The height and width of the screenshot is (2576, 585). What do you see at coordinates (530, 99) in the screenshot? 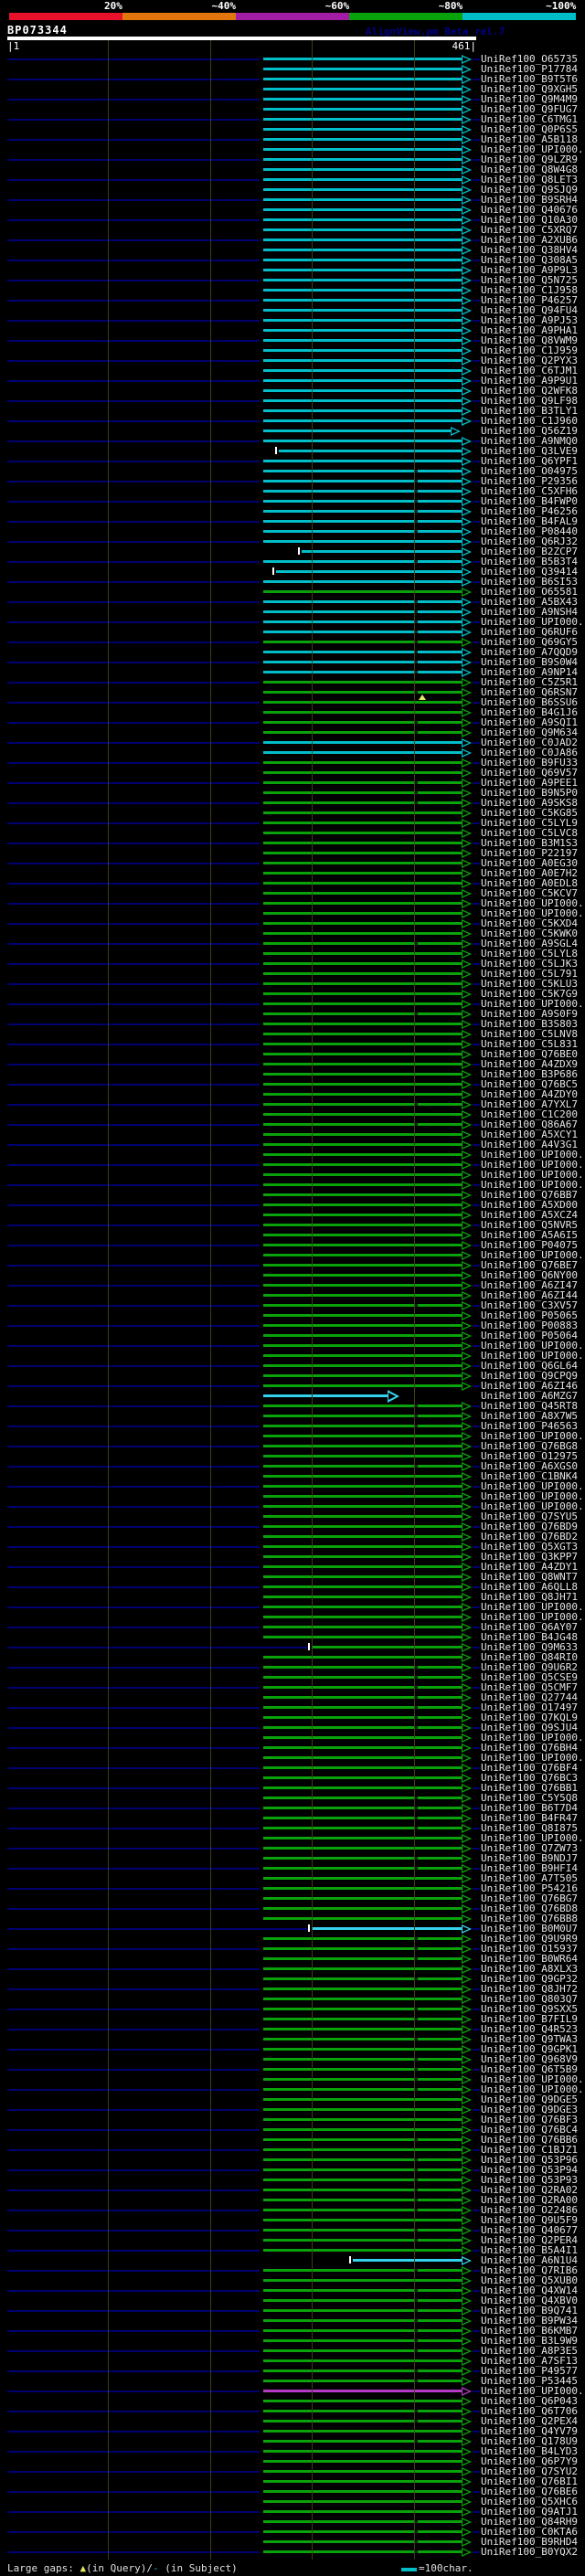
I see `hit-accession-label: UniRef100_Q9M4M9` at bounding box center [530, 99].